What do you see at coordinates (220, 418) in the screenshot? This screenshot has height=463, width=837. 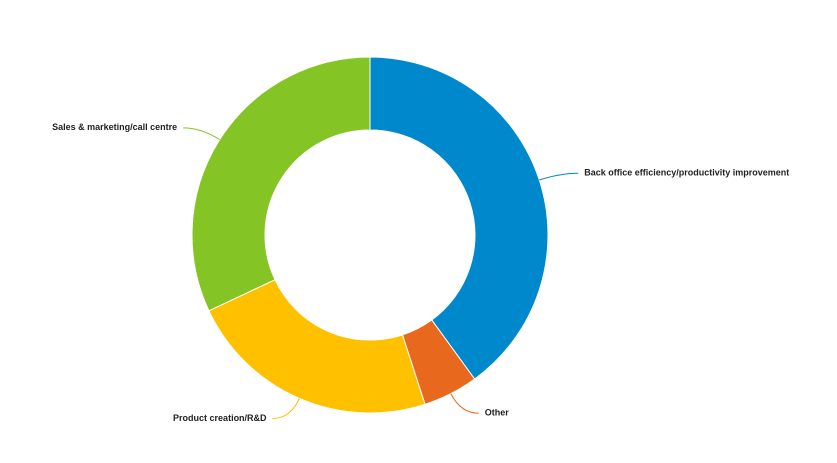 I see `slice-label: Product creation/R&D` at bounding box center [220, 418].